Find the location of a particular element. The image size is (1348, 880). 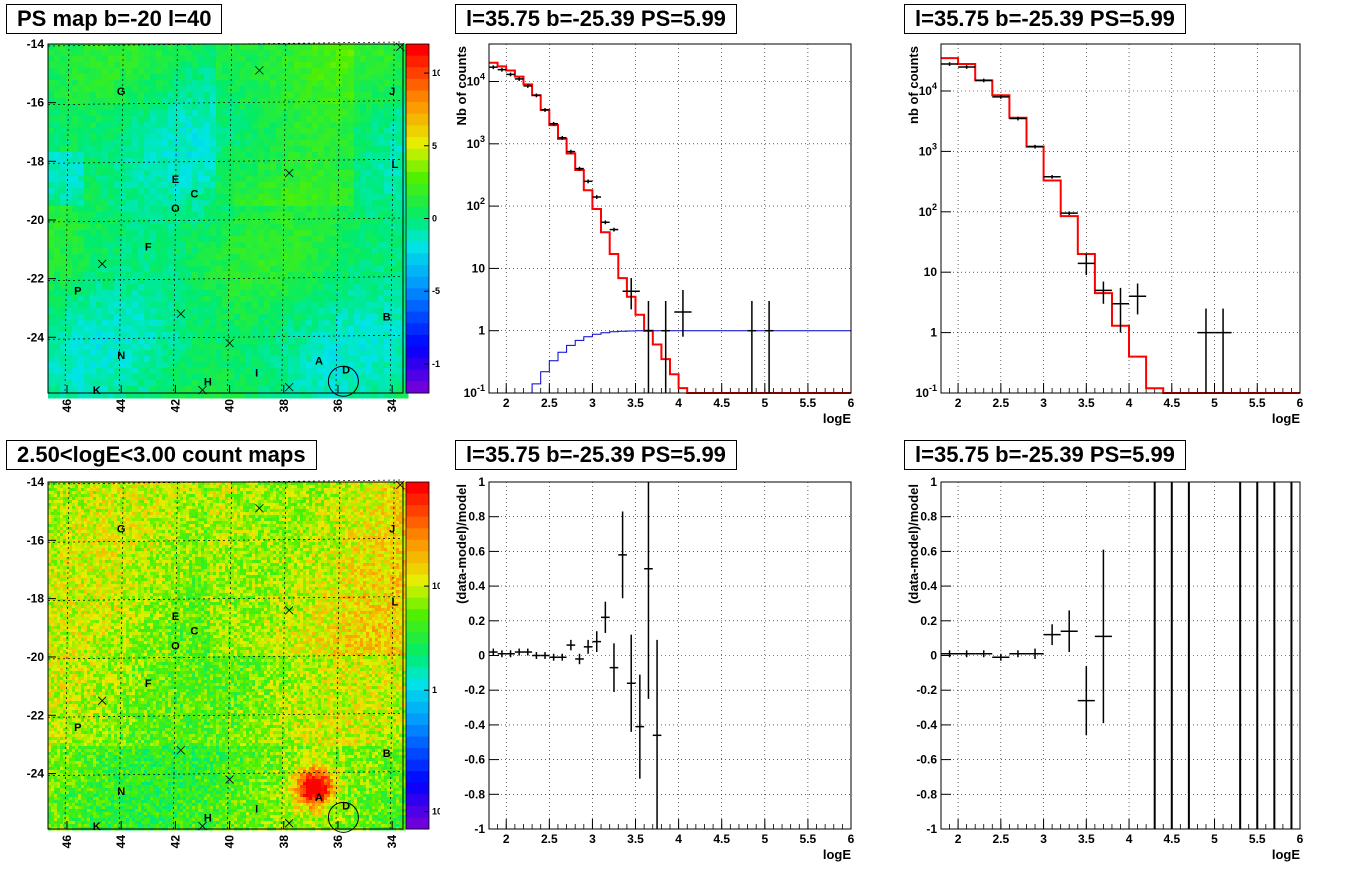

source-label: A is located at coordinates (319, 362).